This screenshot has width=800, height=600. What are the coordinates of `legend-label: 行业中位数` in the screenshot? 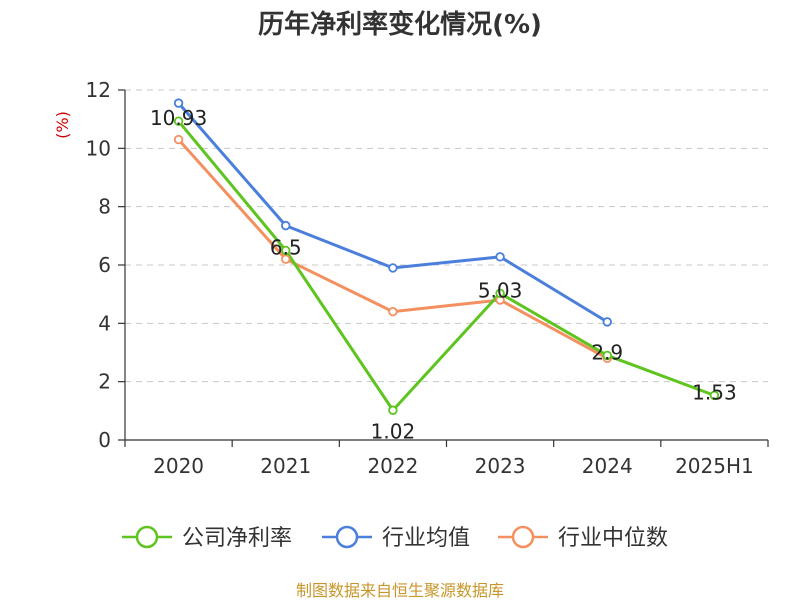 It's located at (613, 538).